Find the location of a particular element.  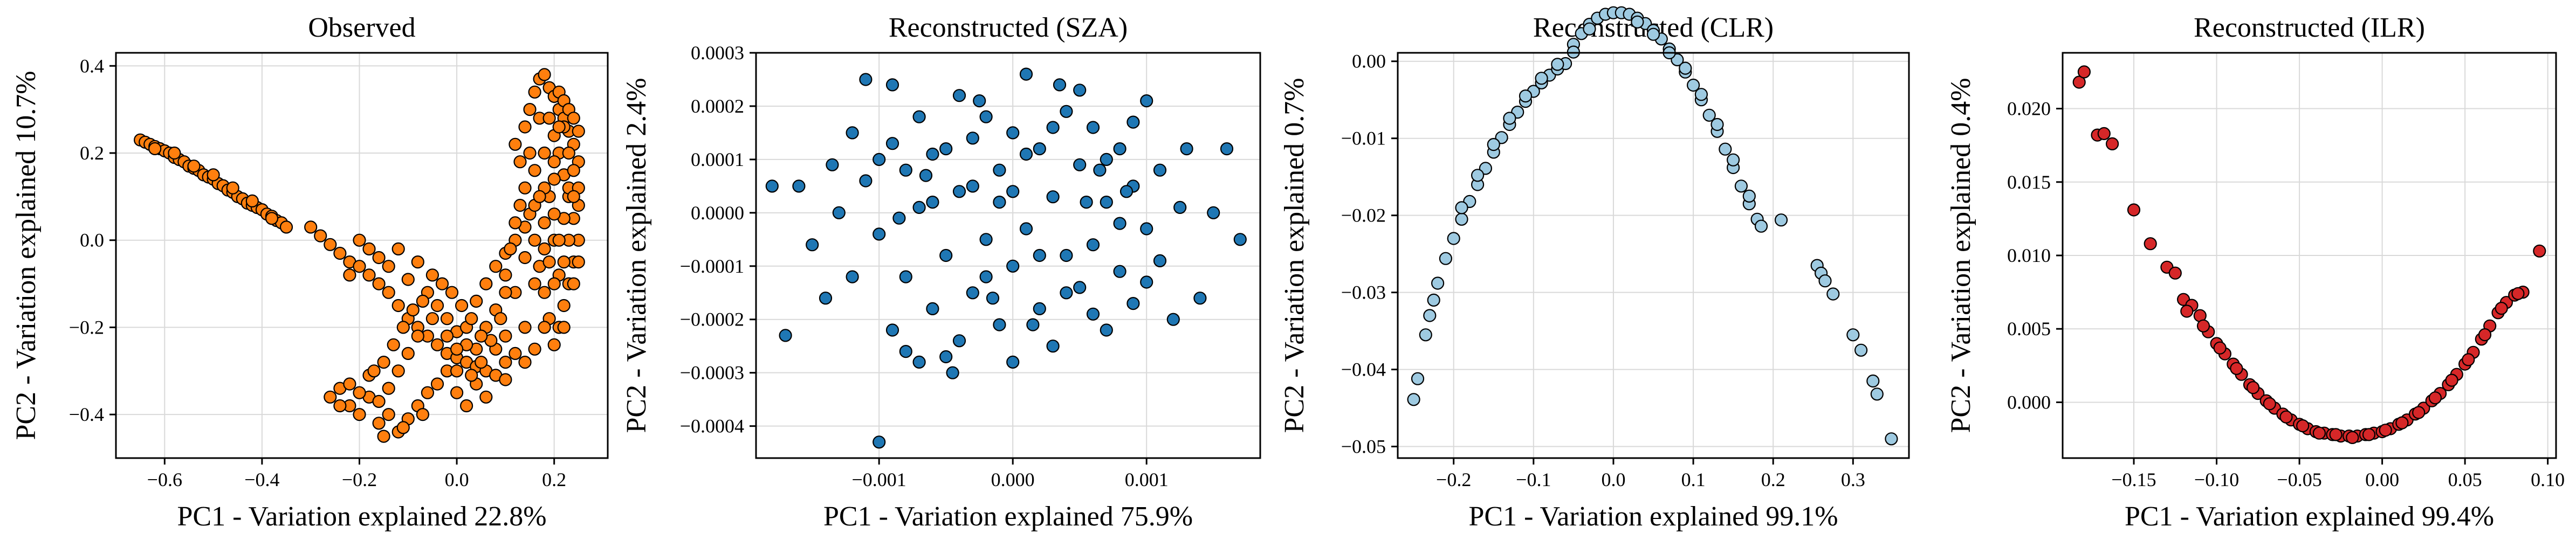

chart-title: Reconstructed (ILR) is located at coordinates (2309, 28).